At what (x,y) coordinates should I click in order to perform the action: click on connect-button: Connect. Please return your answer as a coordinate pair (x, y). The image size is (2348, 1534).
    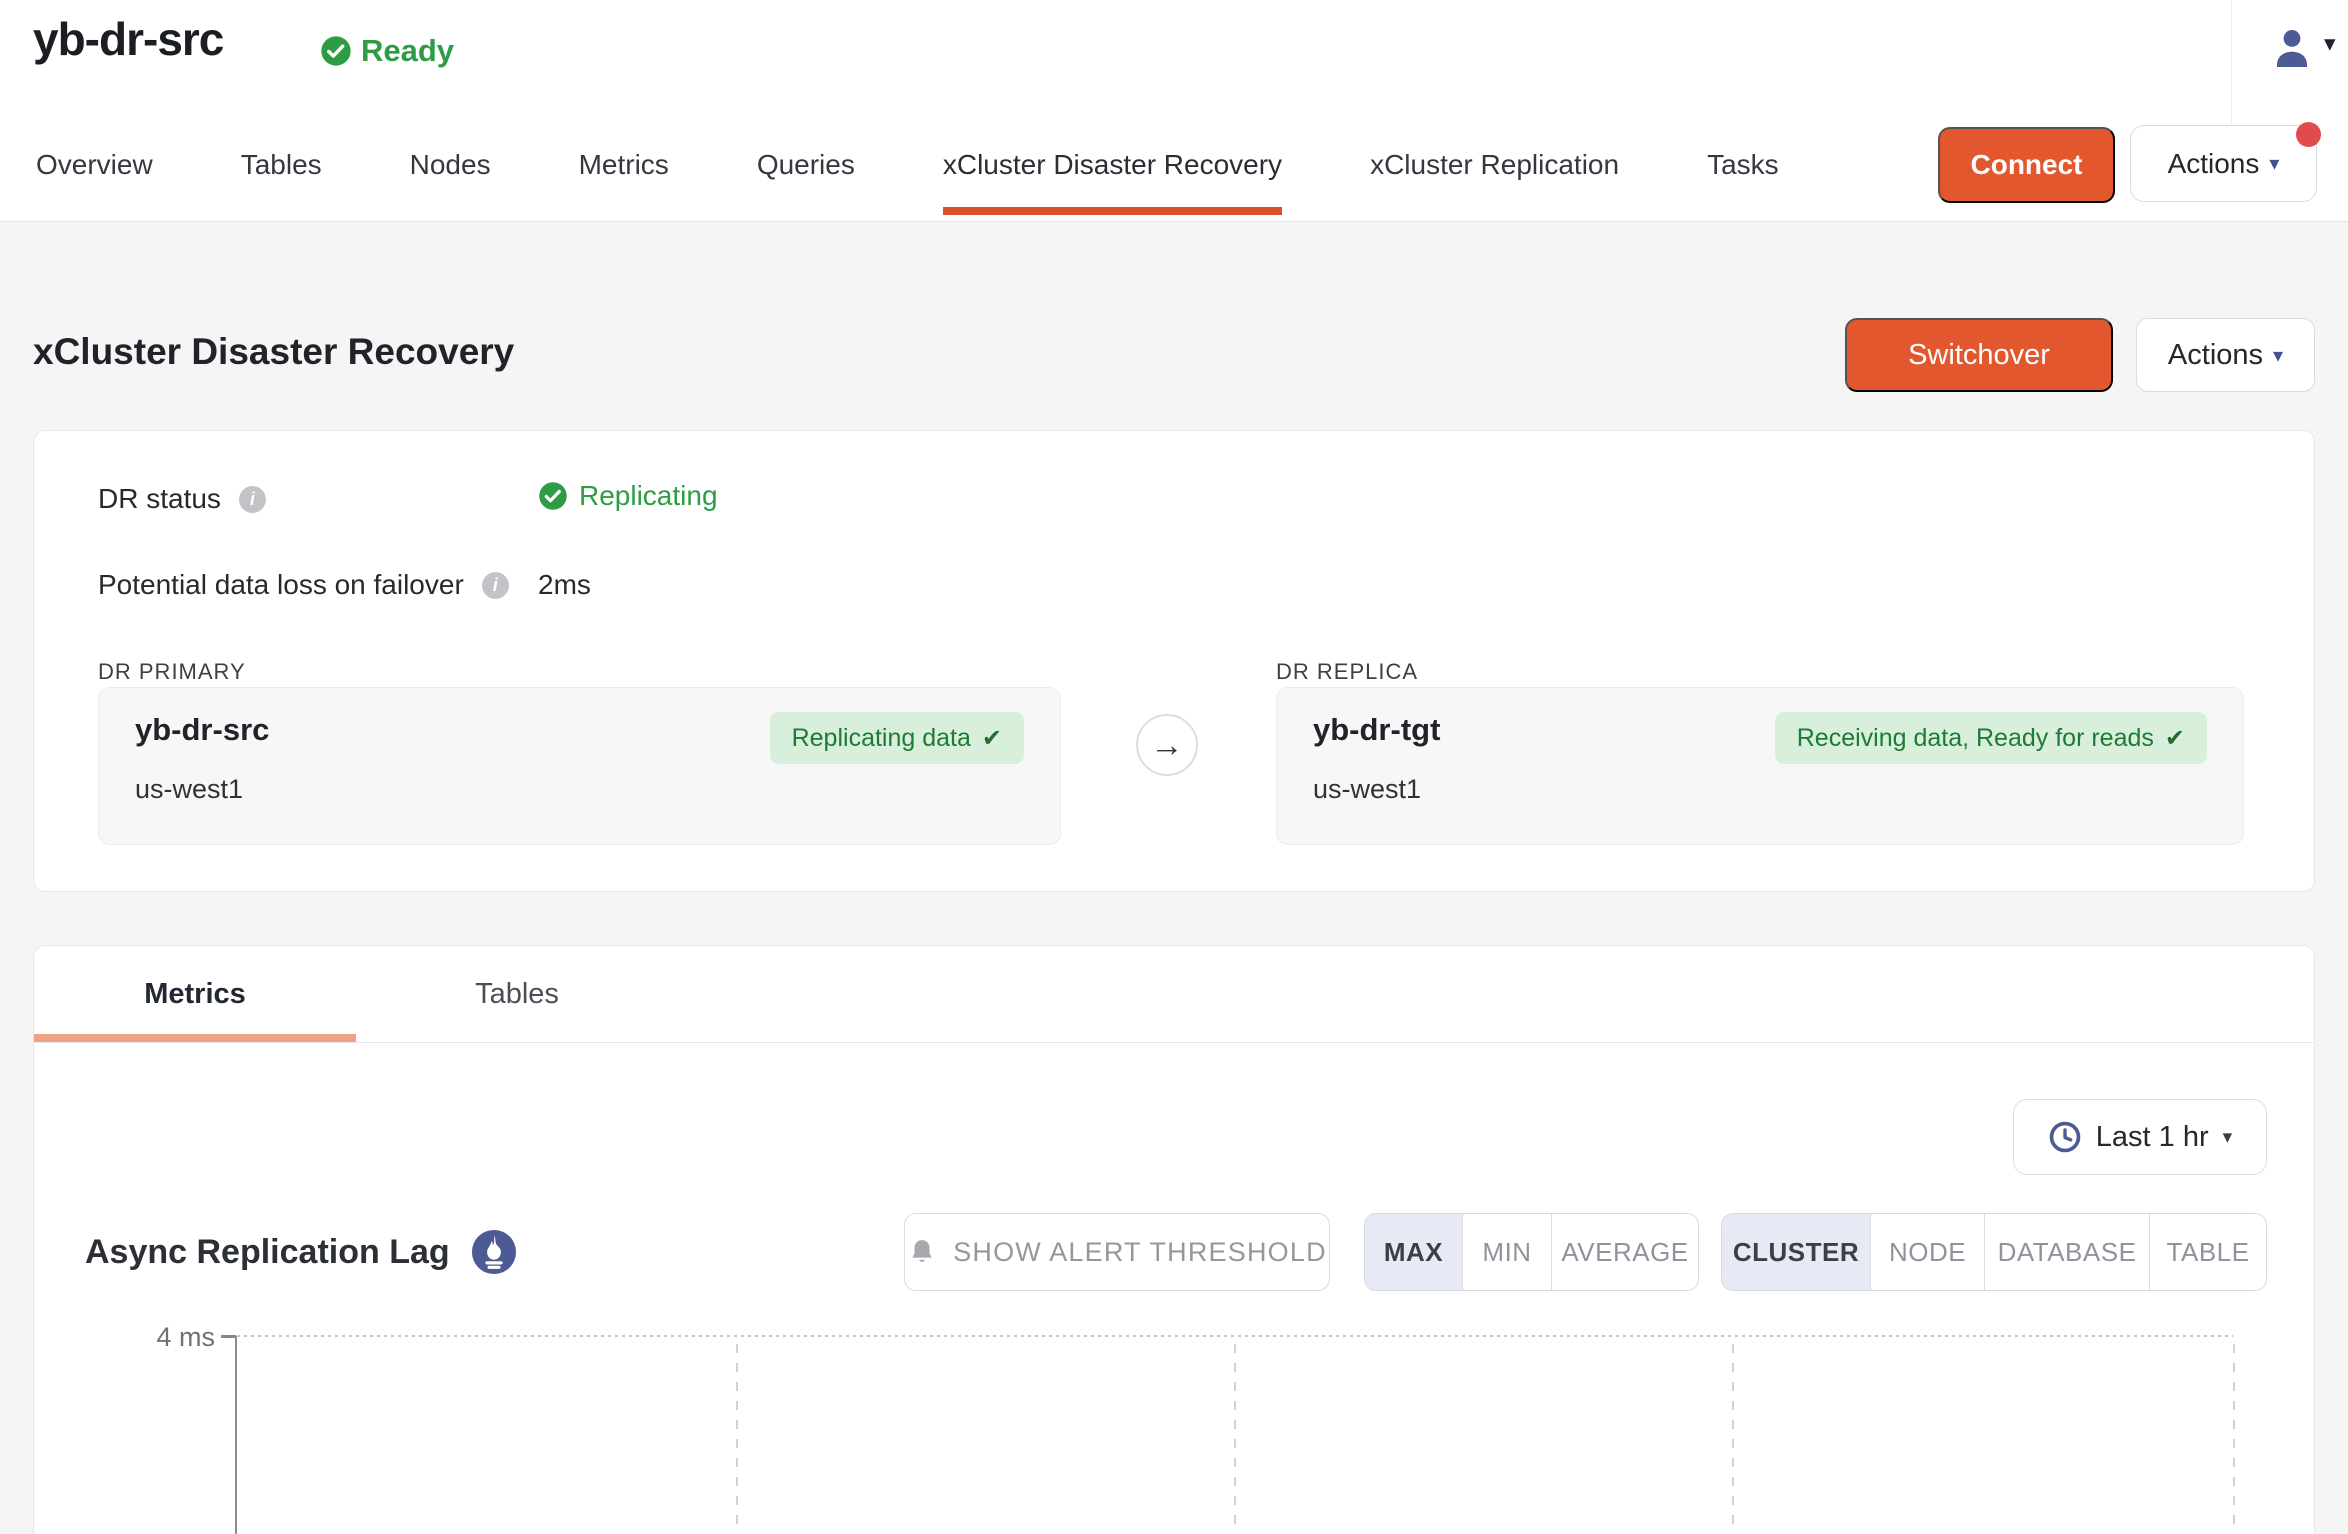
    Looking at the image, I should click on (2026, 165).